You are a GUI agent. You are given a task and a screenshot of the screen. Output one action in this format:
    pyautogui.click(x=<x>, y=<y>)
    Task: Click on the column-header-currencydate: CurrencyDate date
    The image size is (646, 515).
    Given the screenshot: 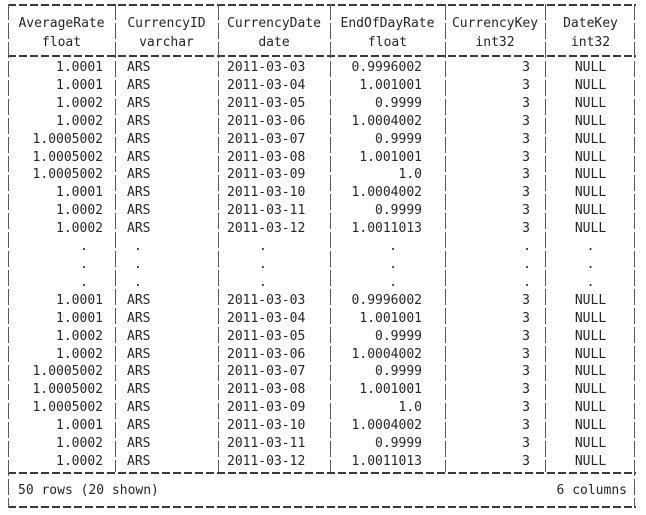 What is the action you would take?
    pyautogui.click(x=274, y=33)
    